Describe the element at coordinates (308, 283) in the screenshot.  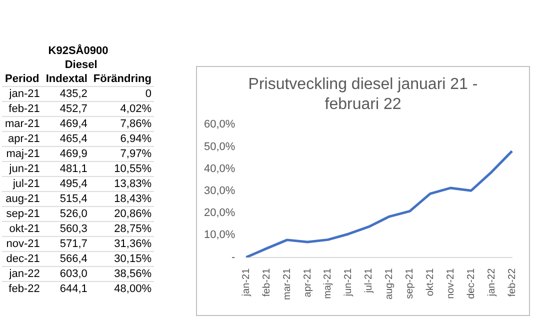
I see `x-tick-label: apr-21` at that location.